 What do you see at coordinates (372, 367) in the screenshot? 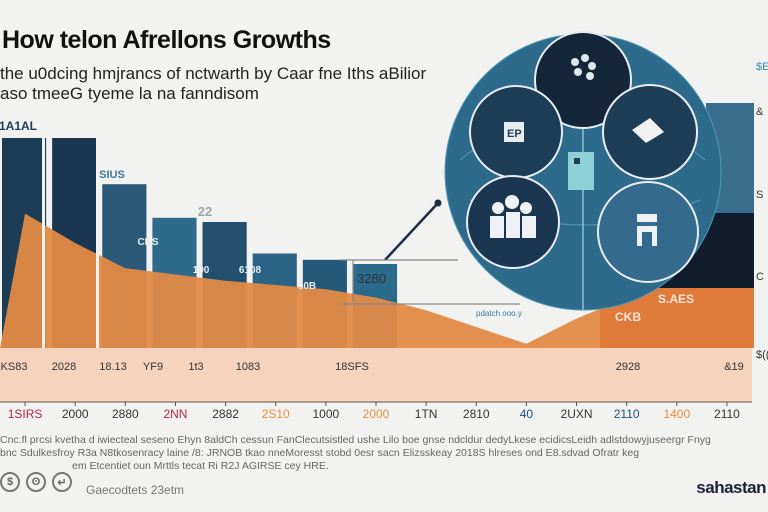
I see `band-labels: KS83 2028 18.13 YF9 1t3 1083 18SFS 2928 &19` at bounding box center [372, 367].